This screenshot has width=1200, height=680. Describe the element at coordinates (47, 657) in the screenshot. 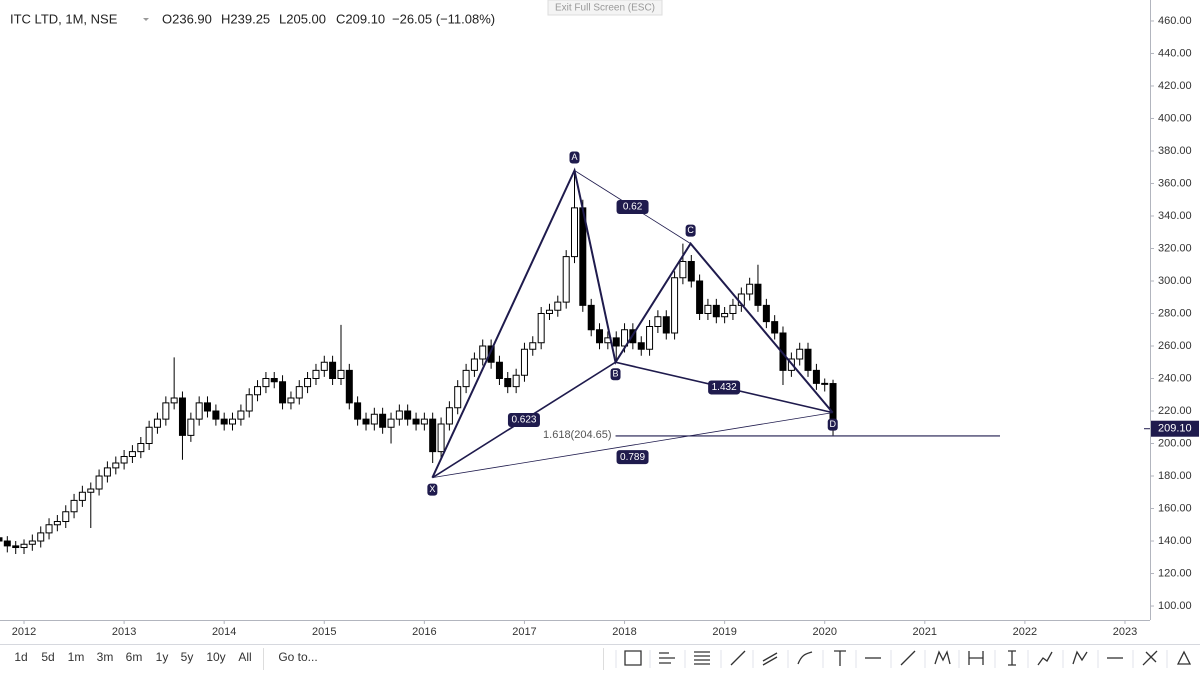

I see `timeframe-button: 5d` at that location.